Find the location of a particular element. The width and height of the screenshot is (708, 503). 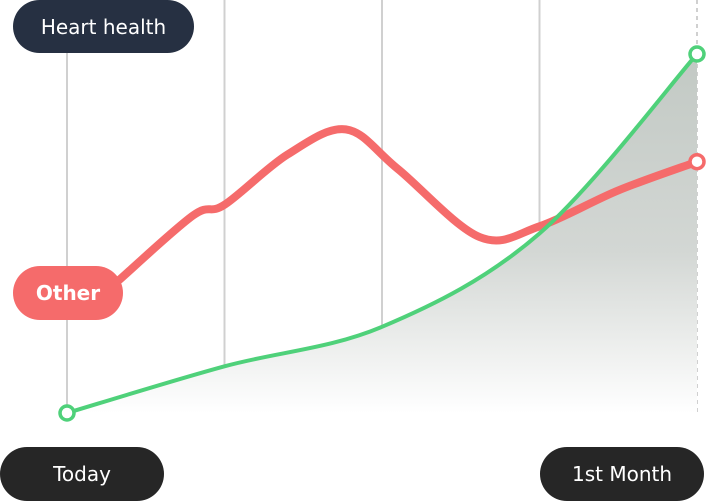

today-label: Today is located at coordinates (82, 474).